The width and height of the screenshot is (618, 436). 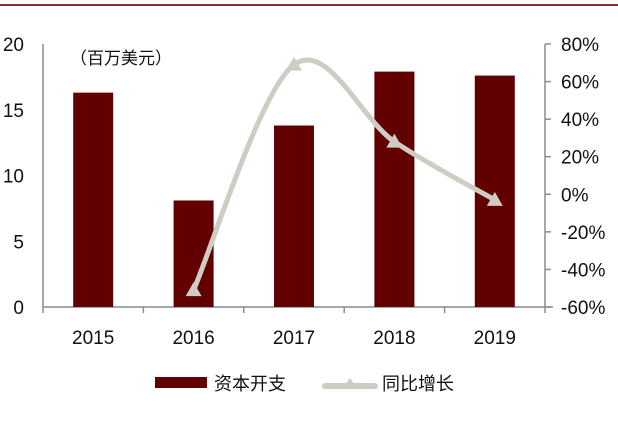 What do you see at coordinates (93, 199) in the screenshot?
I see `bar-2015` at bounding box center [93, 199].